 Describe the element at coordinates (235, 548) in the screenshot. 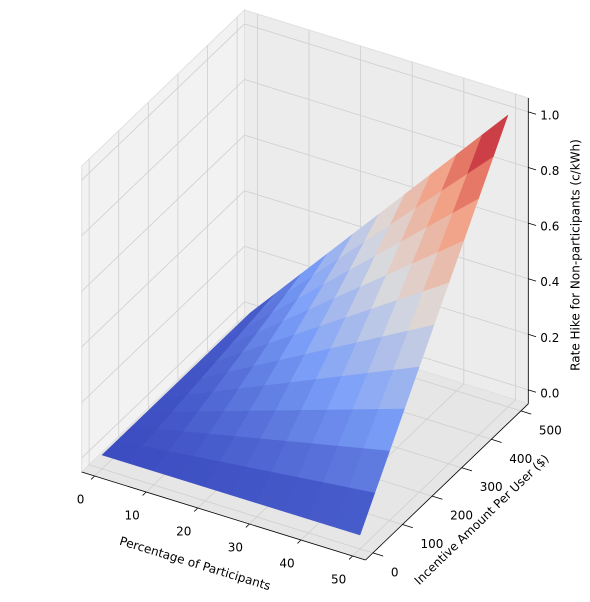

I see `x-tick-label: 30` at that location.